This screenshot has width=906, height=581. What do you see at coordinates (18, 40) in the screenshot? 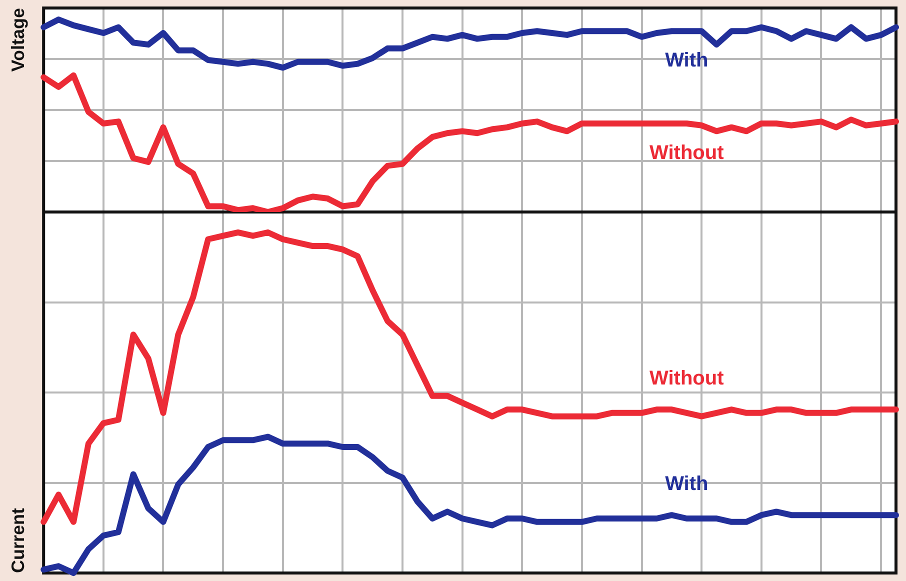
I see `y-axis-title: Voltage` at bounding box center [18, 40].